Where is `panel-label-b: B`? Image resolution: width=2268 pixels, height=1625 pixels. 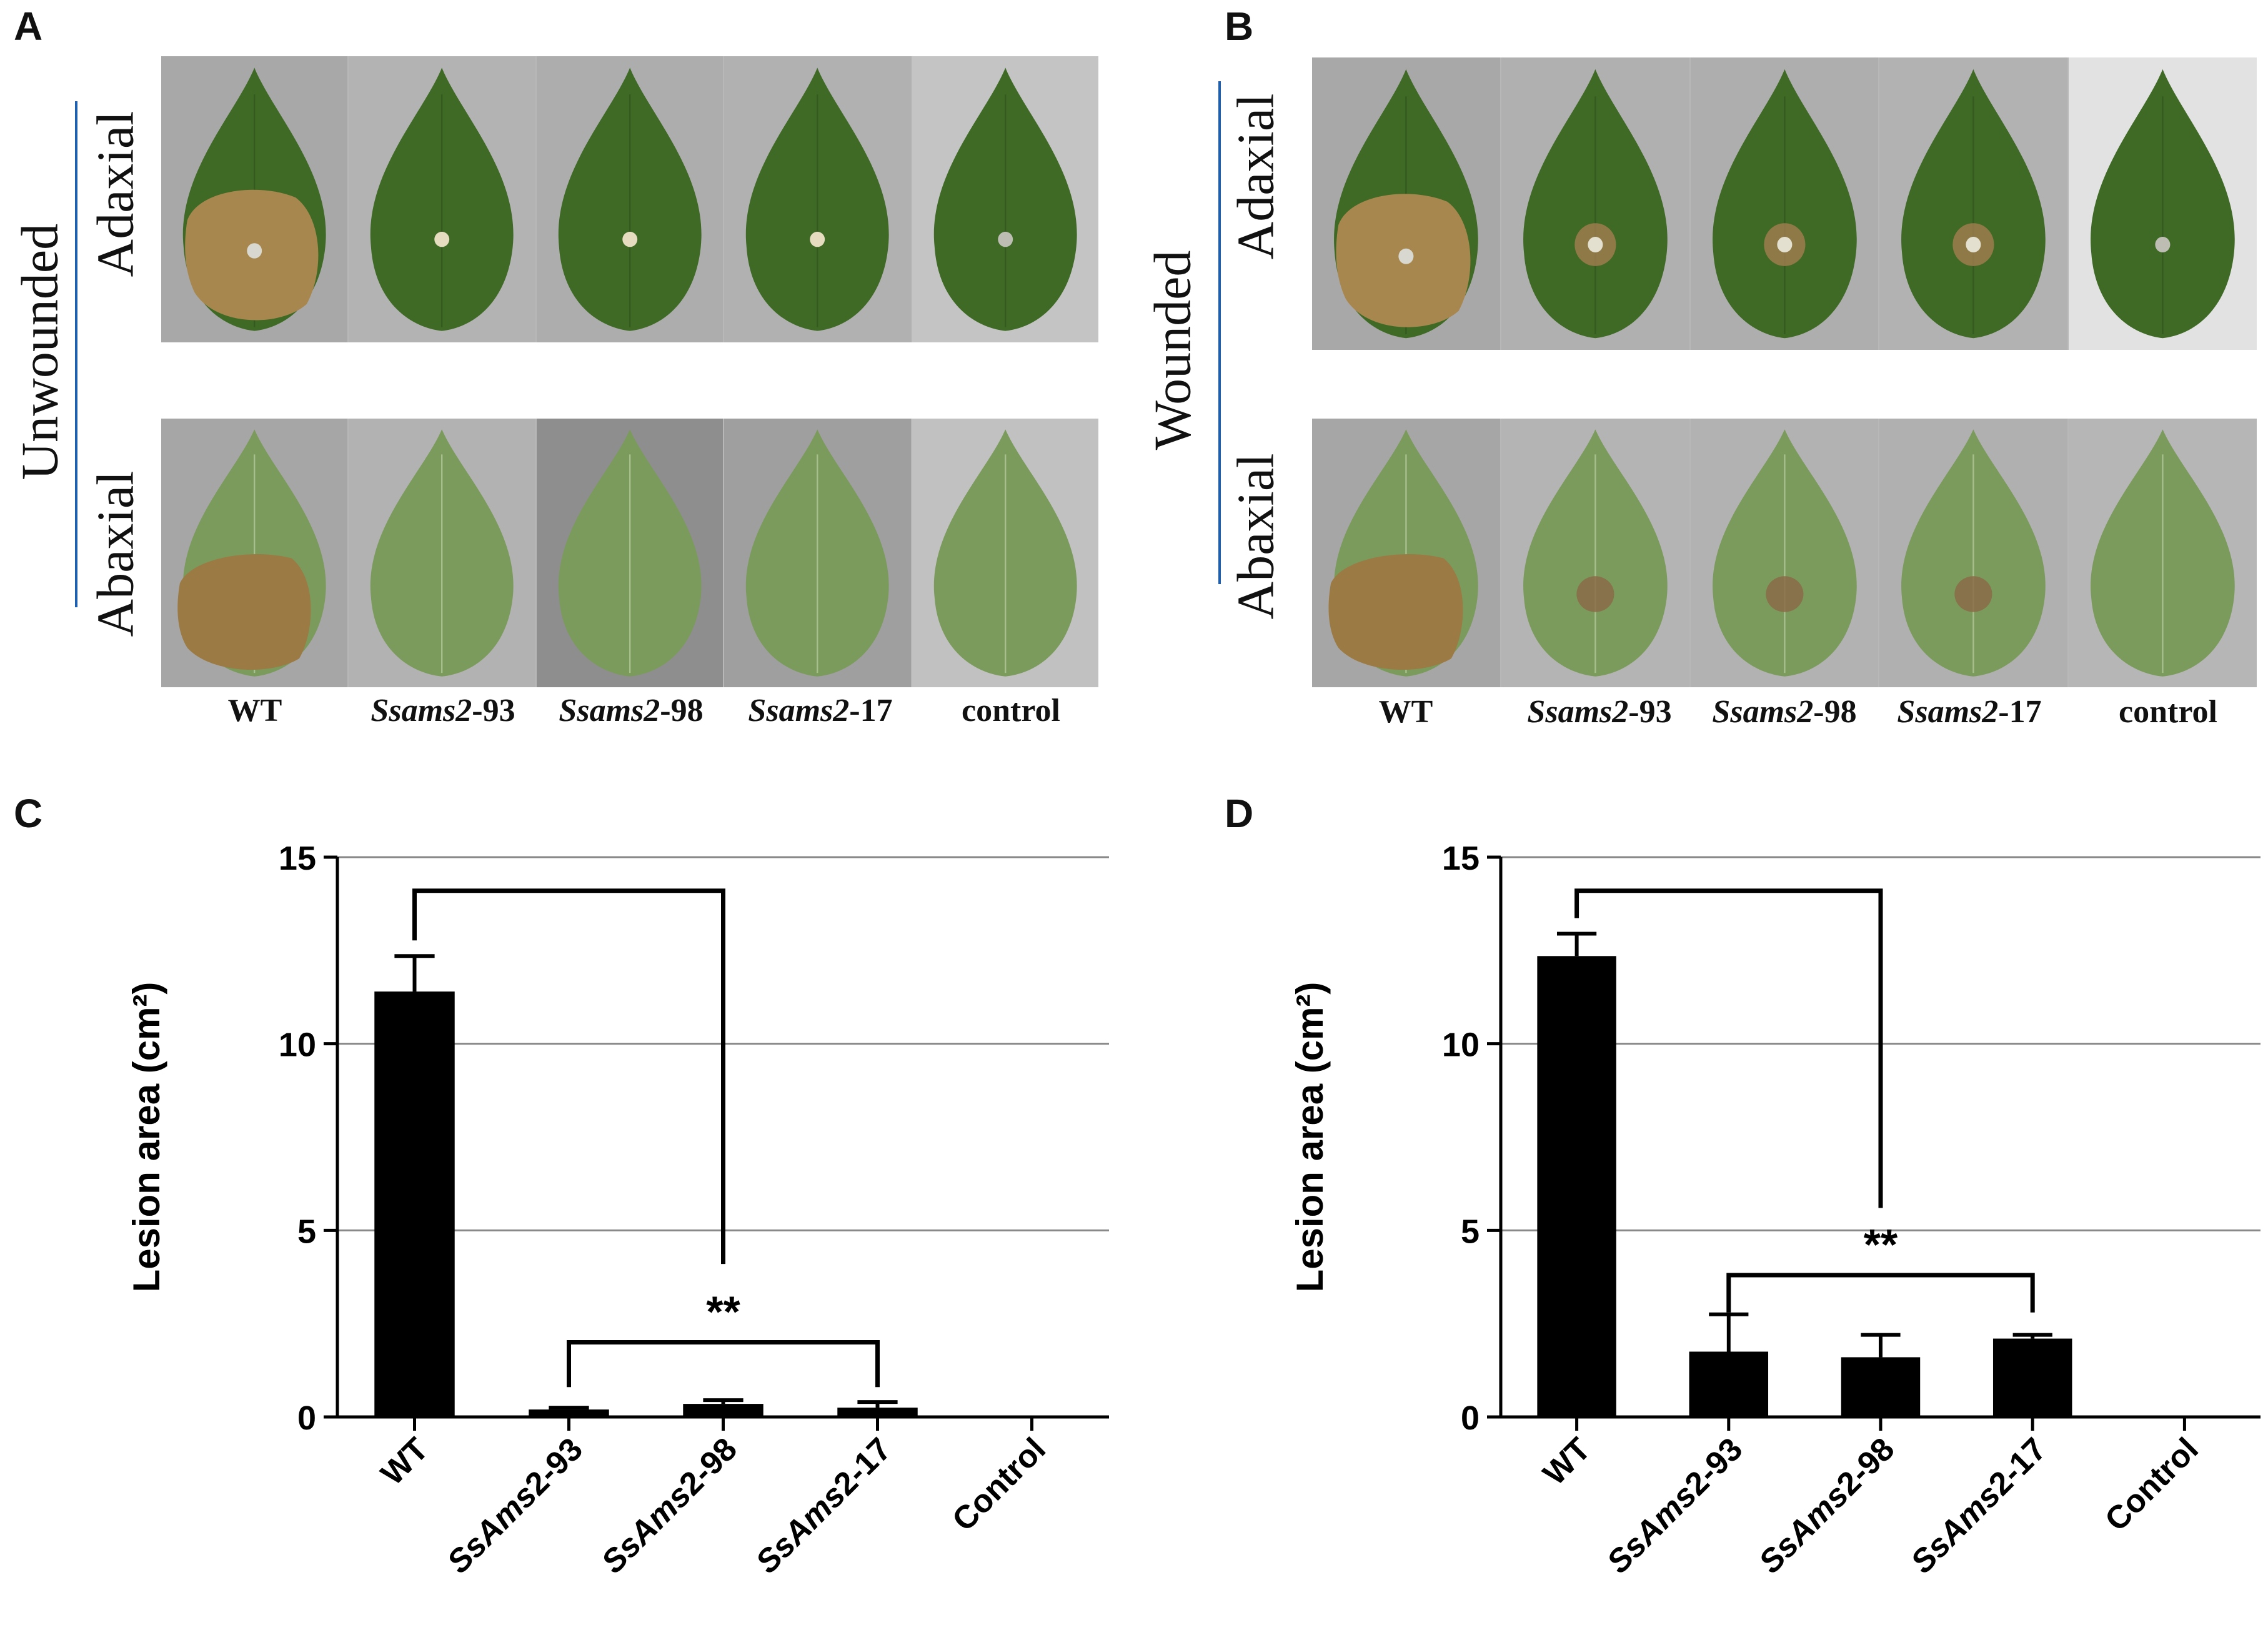
panel-label-b: B is located at coordinates (1239, 26).